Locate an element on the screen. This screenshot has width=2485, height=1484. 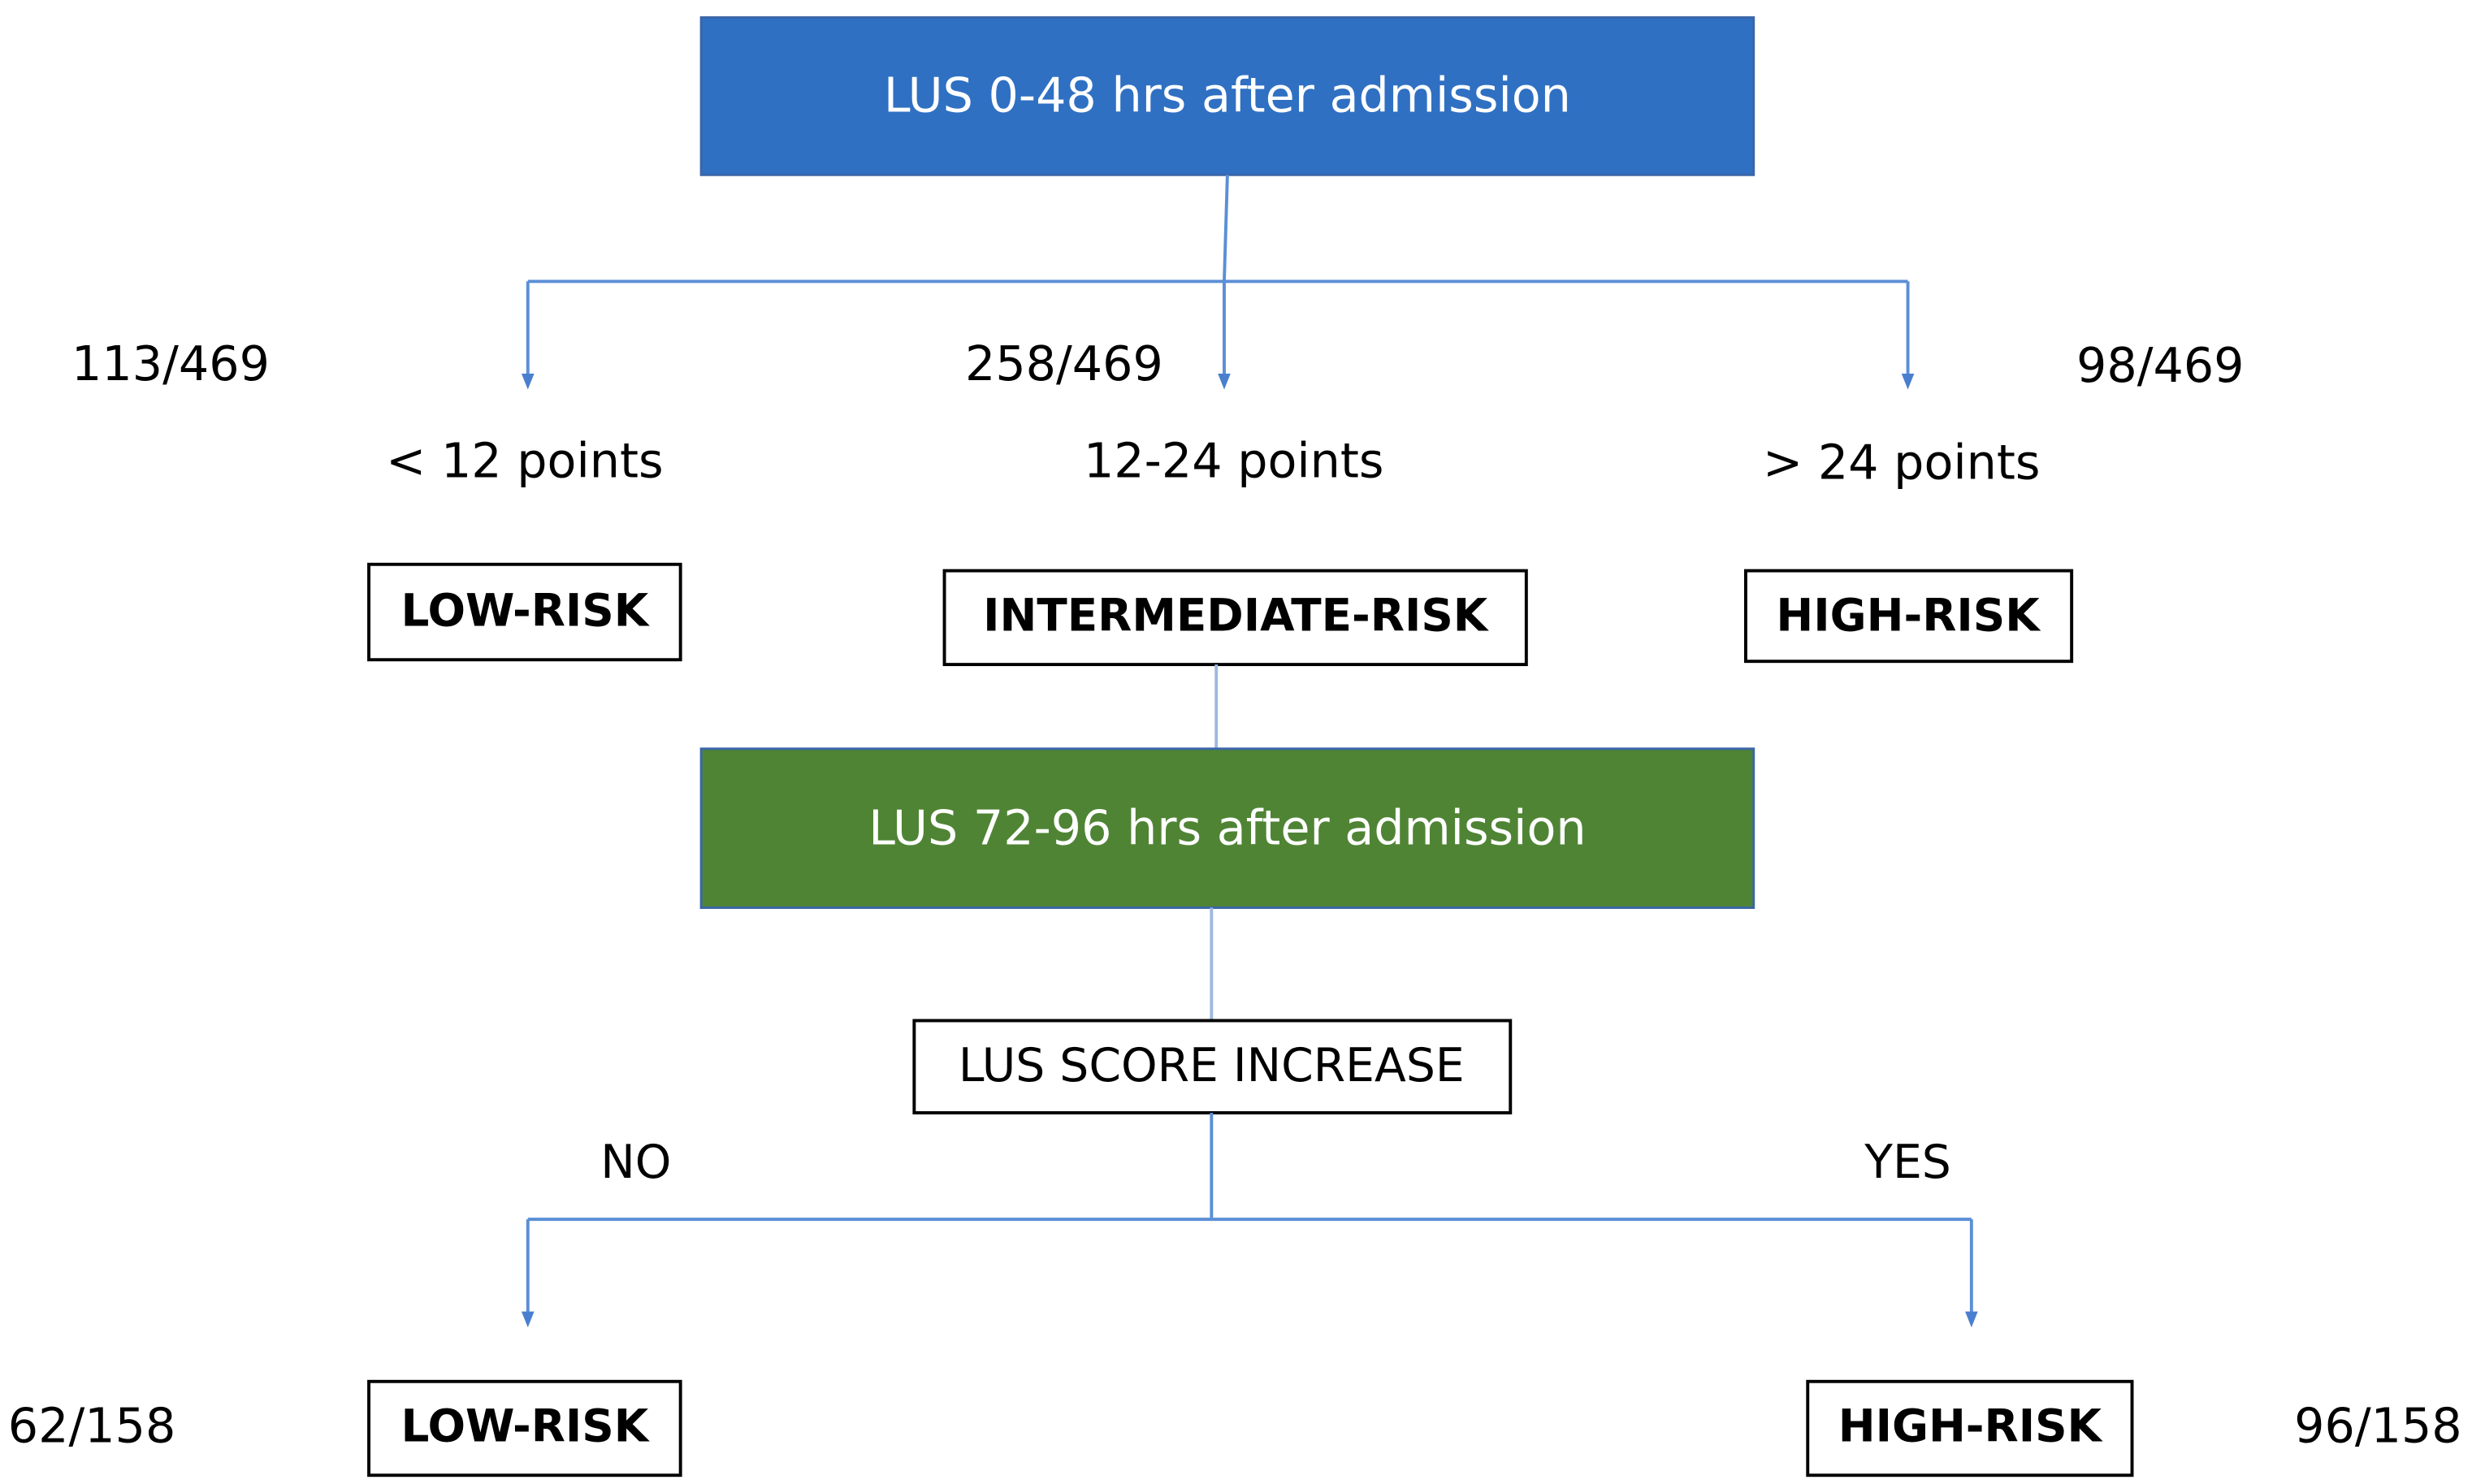
branch-count: 258/469 is located at coordinates (1064, 364).